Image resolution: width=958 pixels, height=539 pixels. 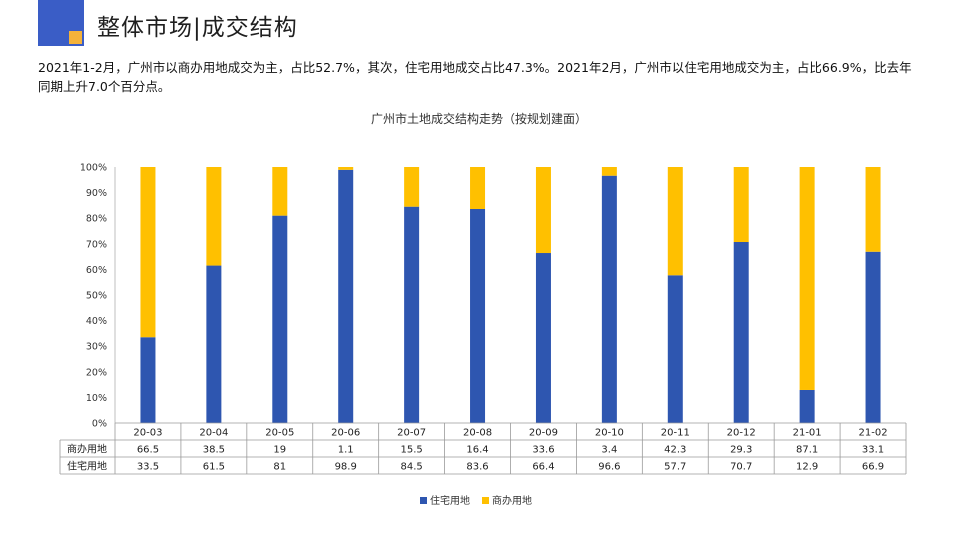 What do you see at coordinates (477, 467) in the screenshot?
I see `data-label: 83.6` at bounding box center [477, 467].